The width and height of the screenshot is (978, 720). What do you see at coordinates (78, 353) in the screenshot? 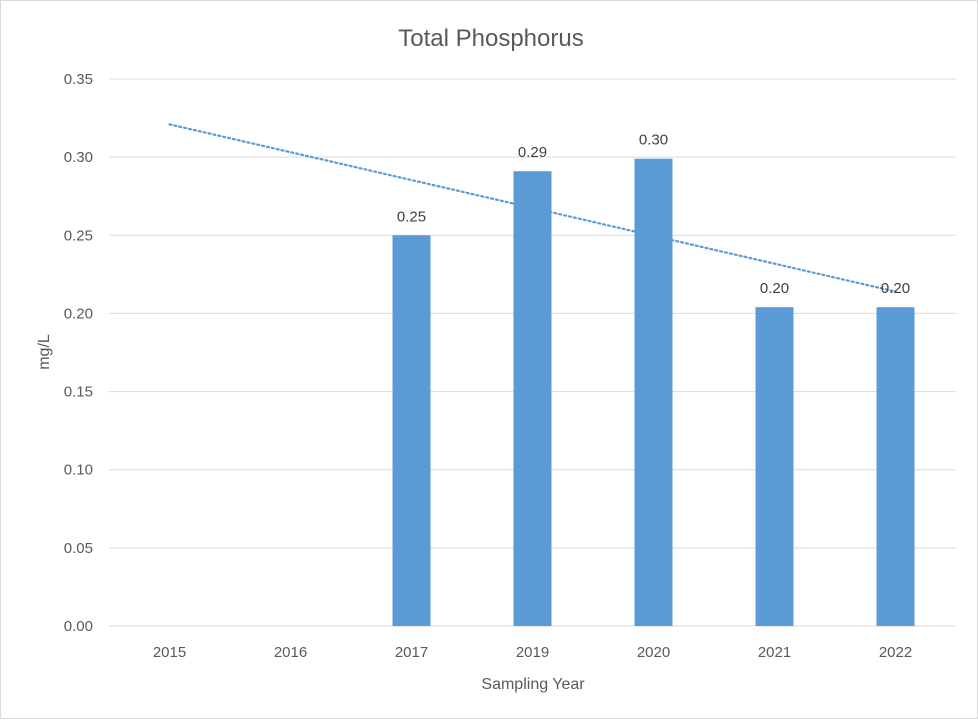
I see `y-axis-ticks: 0.00 0.05 0.10 0.15 0.20 0.25 0.30 0.35` at bounding box center [78, 353].